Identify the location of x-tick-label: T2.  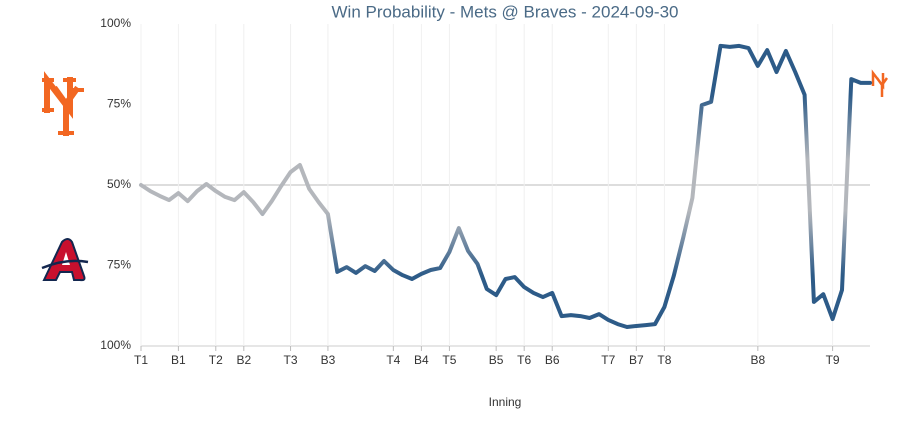
(216, 360).